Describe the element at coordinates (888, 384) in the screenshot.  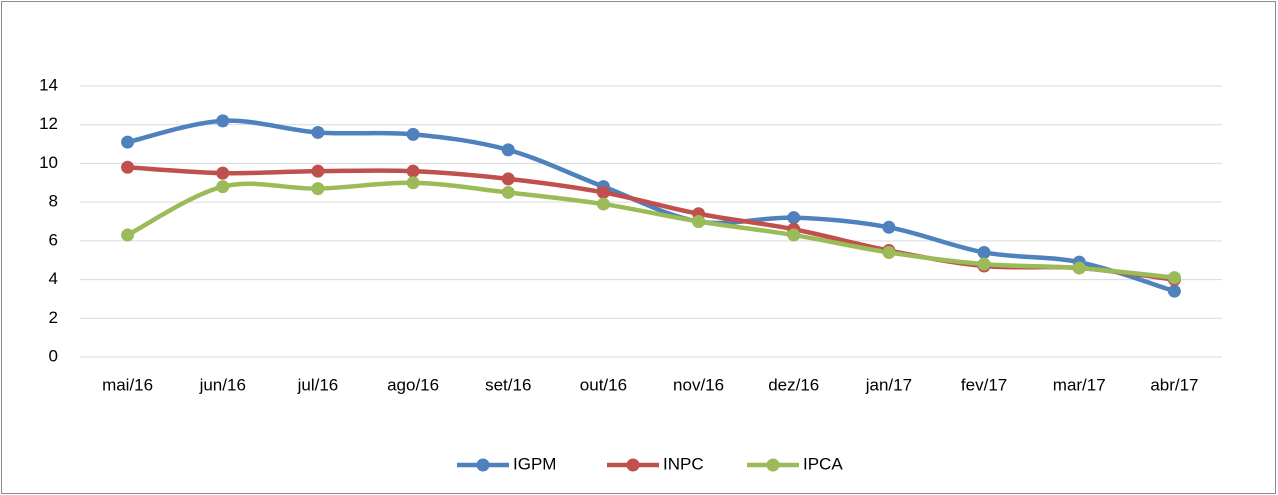
I see `x-tick-label: jan/17` at that location.